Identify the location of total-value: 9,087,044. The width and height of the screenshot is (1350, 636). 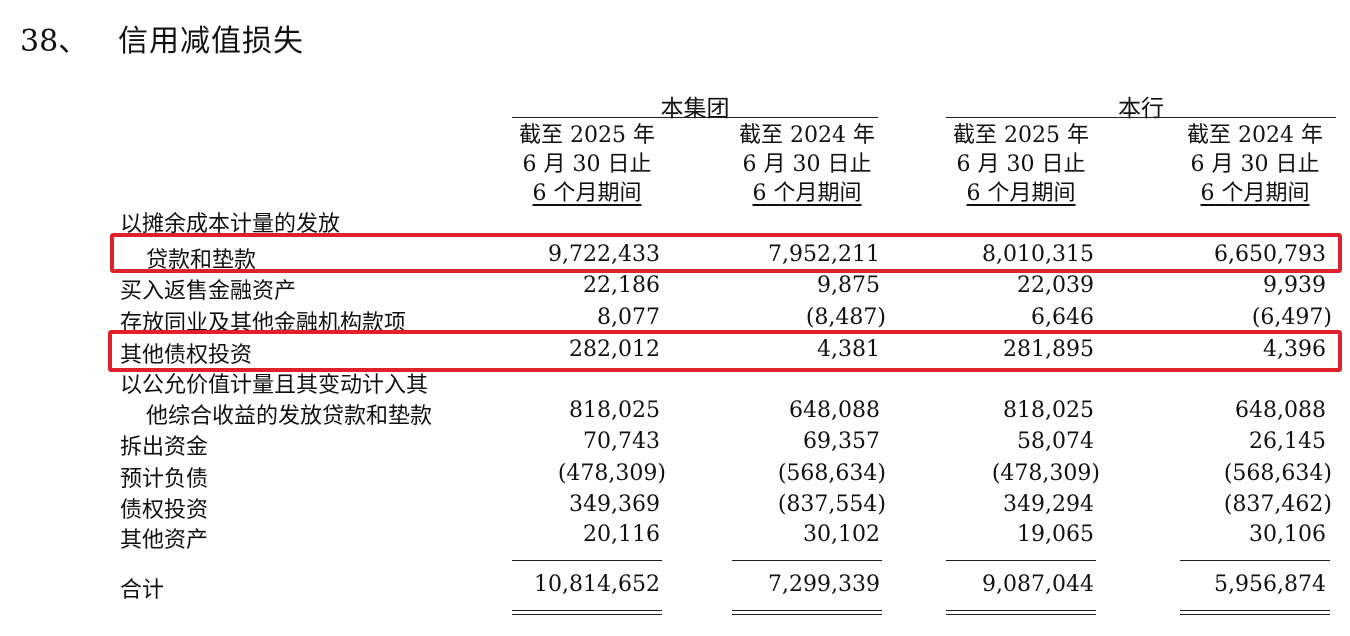
(1038, 584).